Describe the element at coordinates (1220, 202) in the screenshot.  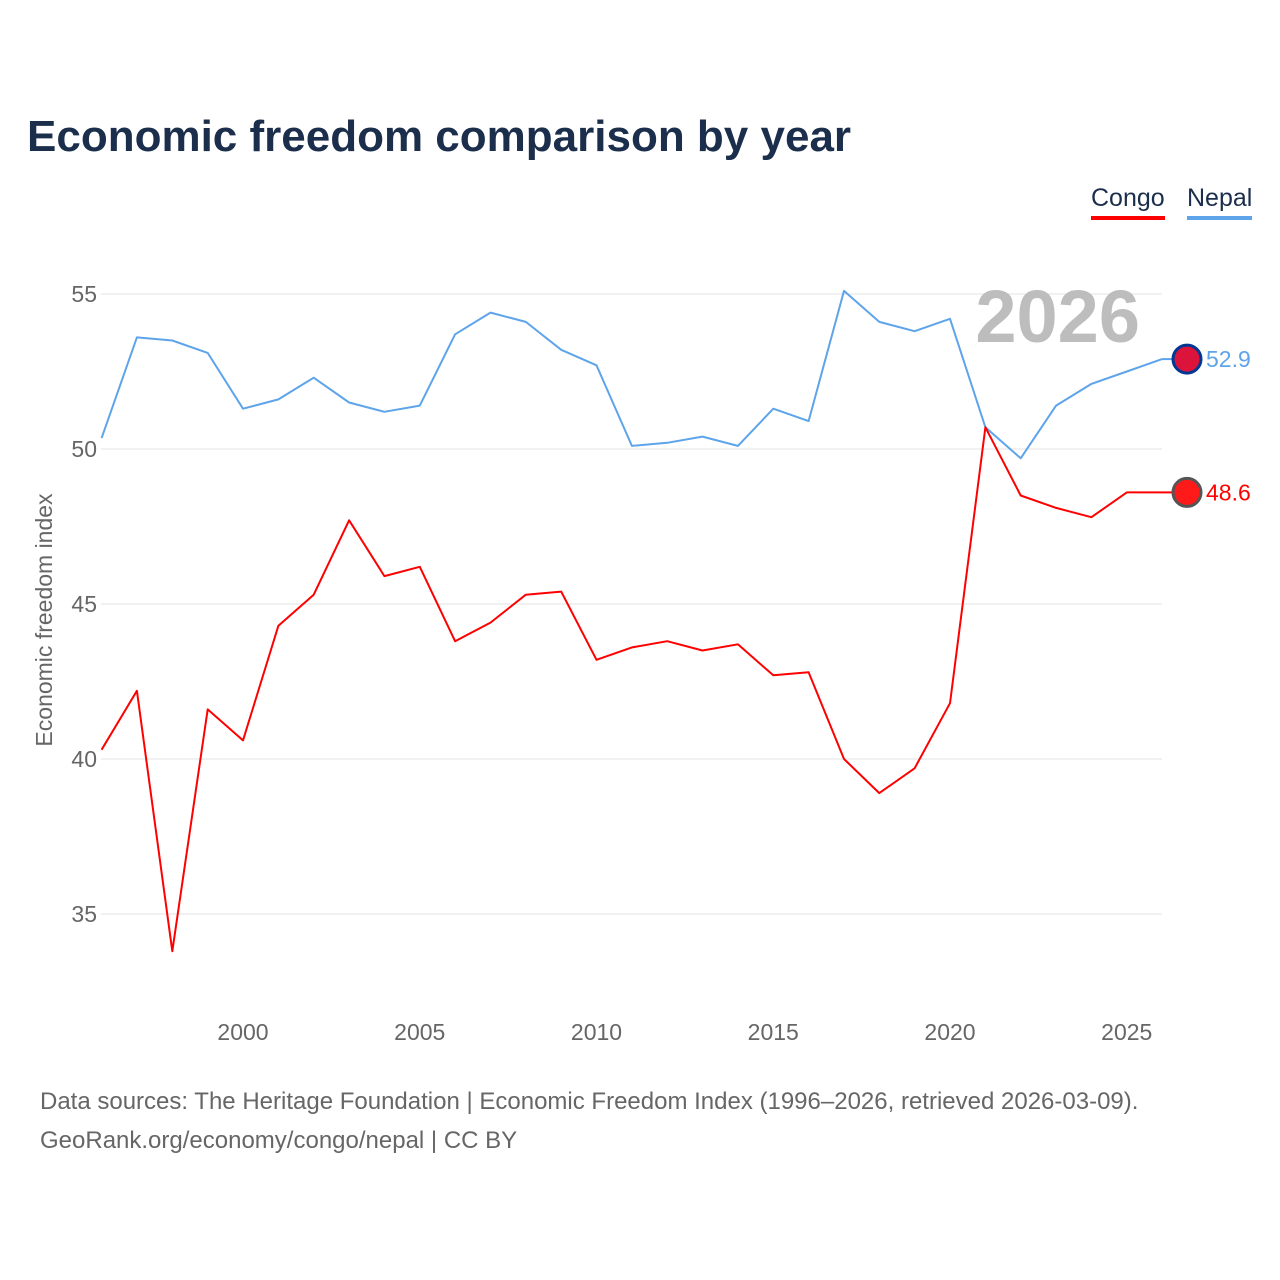
I see `legend-nepal: Nepal` at that location.